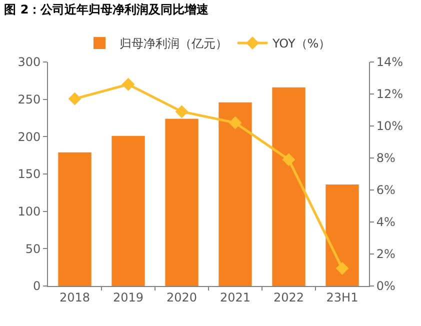 This screenshot has height=326, width=421. I want to click on chart-title: 图 2：公司近年归母净利润及同比增速, so click(107, 9).